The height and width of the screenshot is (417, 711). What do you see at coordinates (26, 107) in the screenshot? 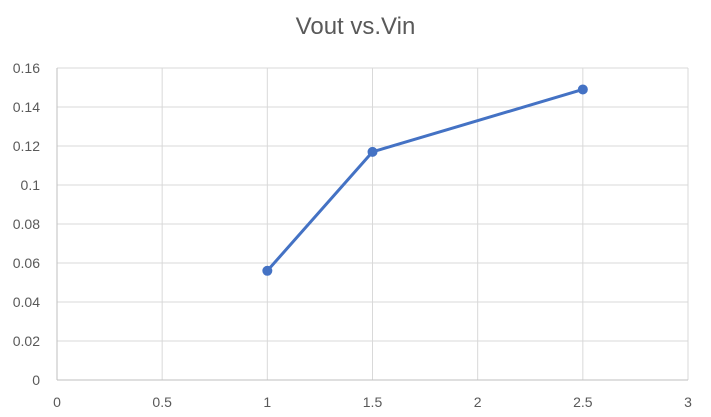
I see `y-tick-label: 0.14` at bounding box center [26, 107].